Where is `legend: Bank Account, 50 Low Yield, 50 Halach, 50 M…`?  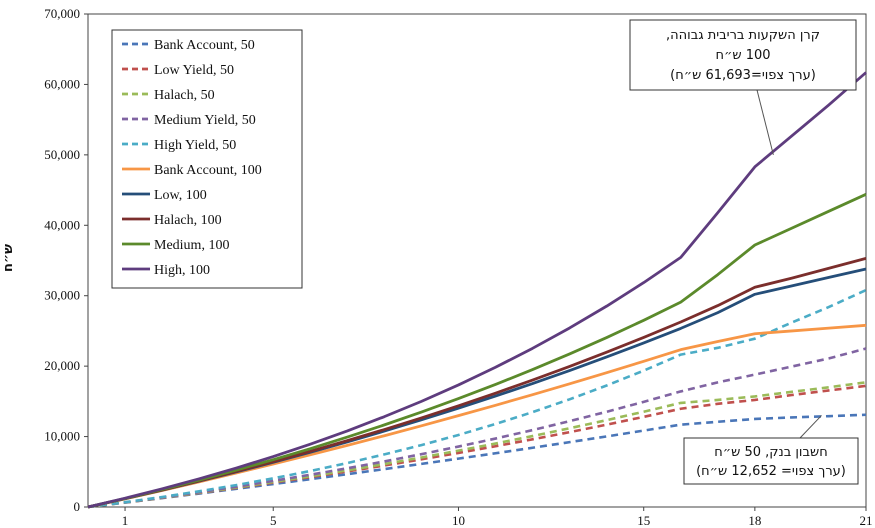 legend: Bank Account, 50 Low Yield, 50 Halach, 50 M… is located at coordinates (207, 159).